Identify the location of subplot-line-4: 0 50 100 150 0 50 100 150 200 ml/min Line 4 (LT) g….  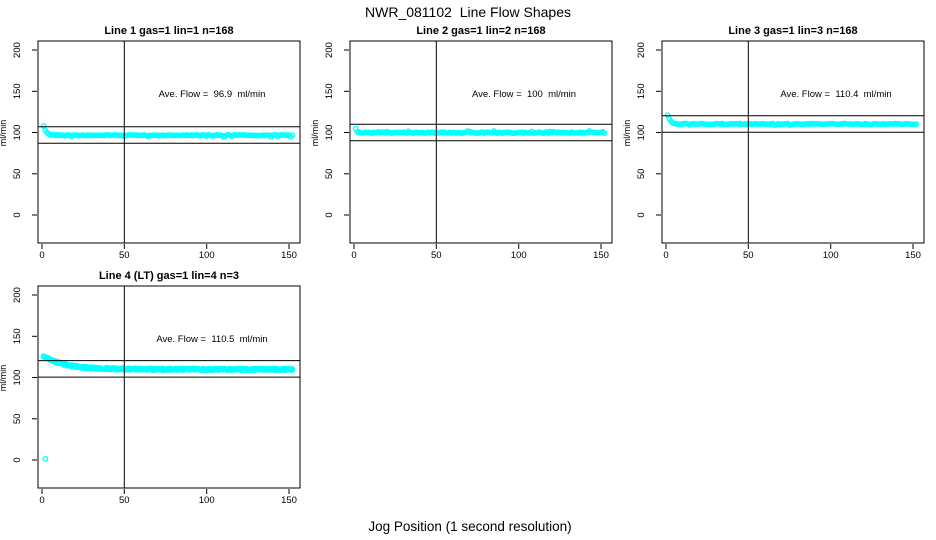
(150, 388).